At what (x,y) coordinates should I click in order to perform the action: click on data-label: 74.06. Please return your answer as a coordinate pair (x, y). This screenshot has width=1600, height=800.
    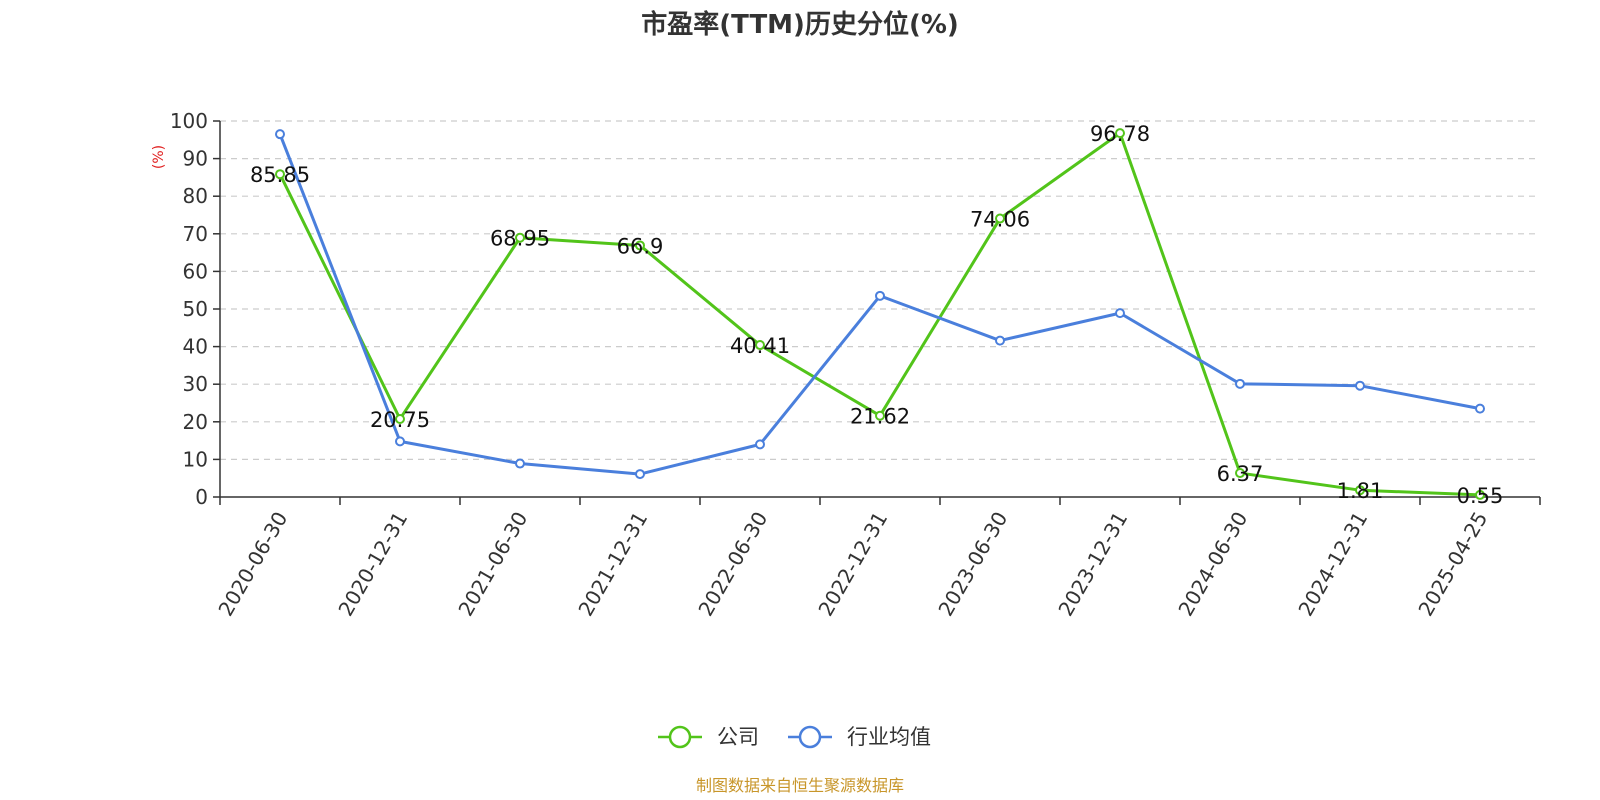
    Looking at the image, I should click on (1000, 220).